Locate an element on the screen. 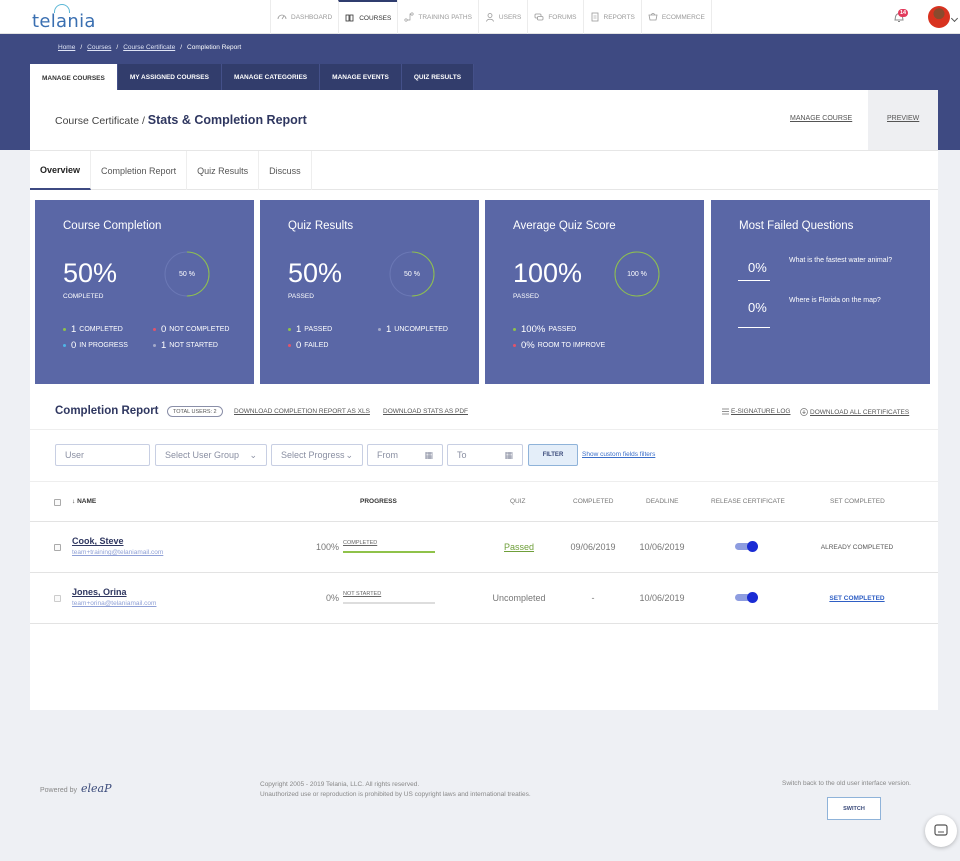  card-sub-label: COMPLETED is located at coordinates (83, 296).